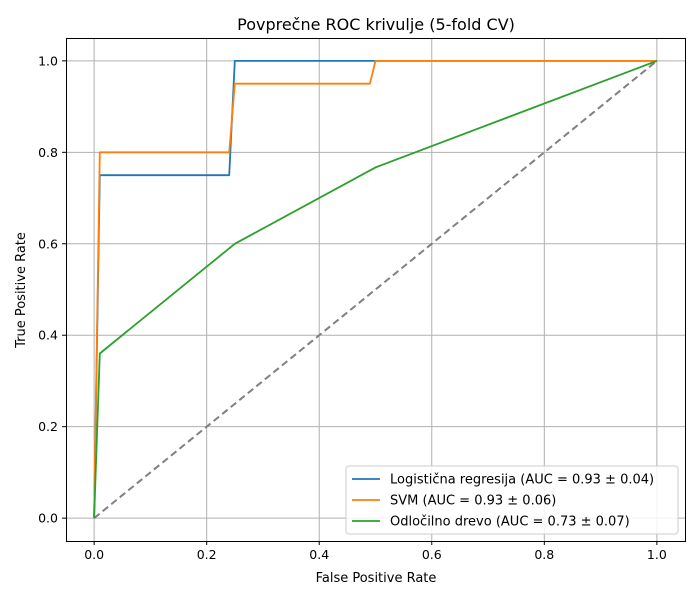 Image resolution: width=700 pixels, height=600 pixels. What do you see at coordinates (48, 152) in the screenshot?
I see `y-tick-label: 0.8` at bounding box center [48, 152].